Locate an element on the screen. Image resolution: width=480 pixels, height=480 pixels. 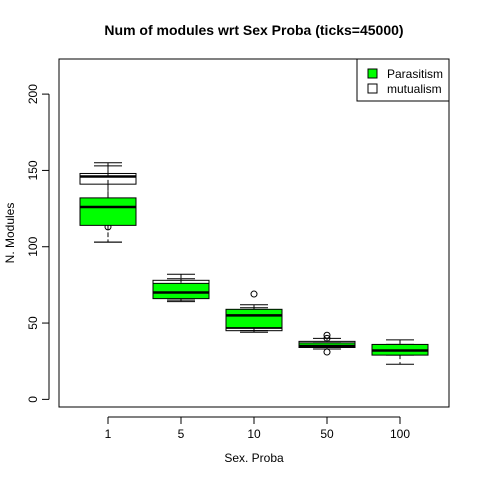
x-tick-label: 10 is located at coordinates (254, 434).